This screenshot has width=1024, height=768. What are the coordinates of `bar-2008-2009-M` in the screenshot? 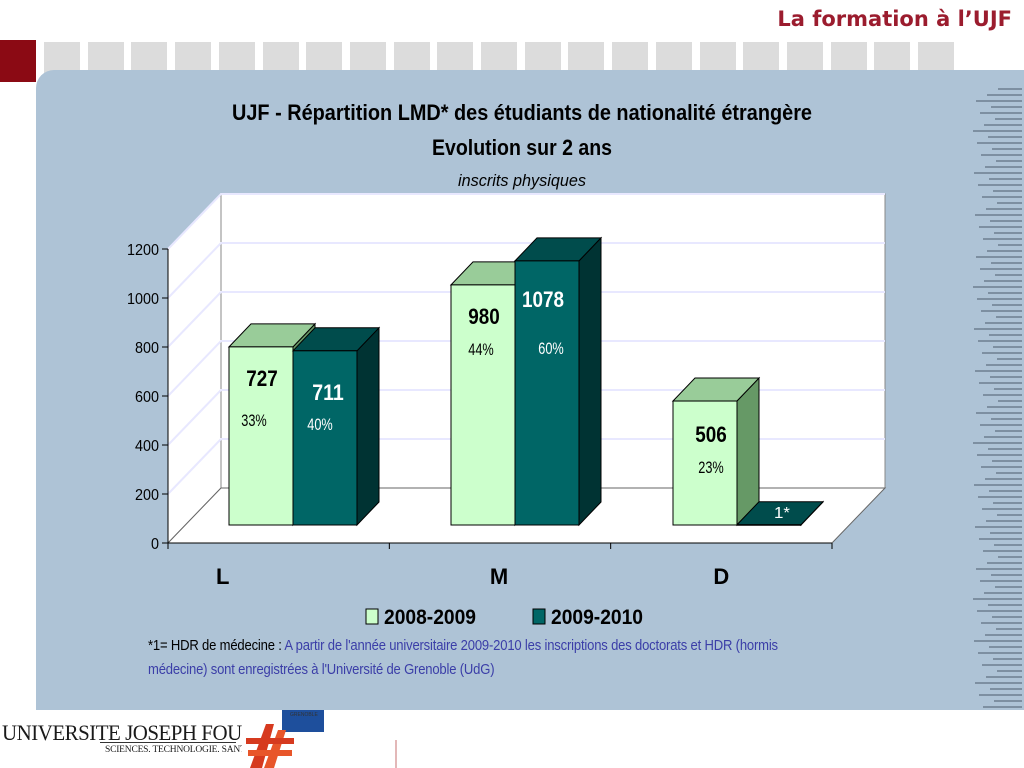 It's located at (483, 405).